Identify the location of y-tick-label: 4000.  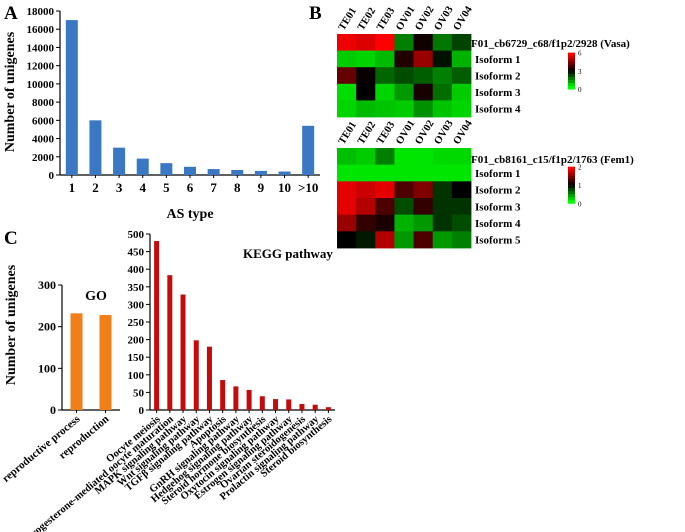
(43, 140).